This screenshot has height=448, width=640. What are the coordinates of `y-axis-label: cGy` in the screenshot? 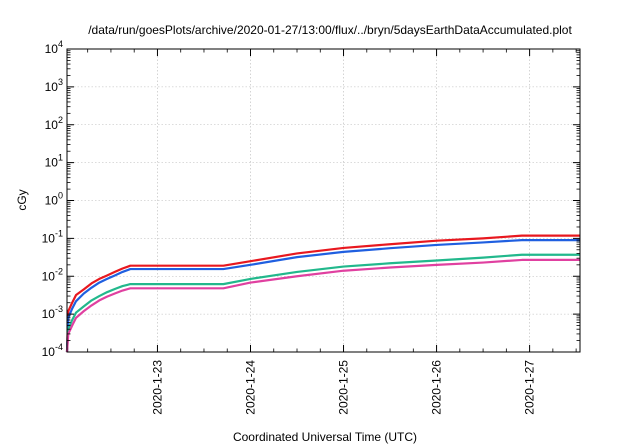 It's located at (22, 199).